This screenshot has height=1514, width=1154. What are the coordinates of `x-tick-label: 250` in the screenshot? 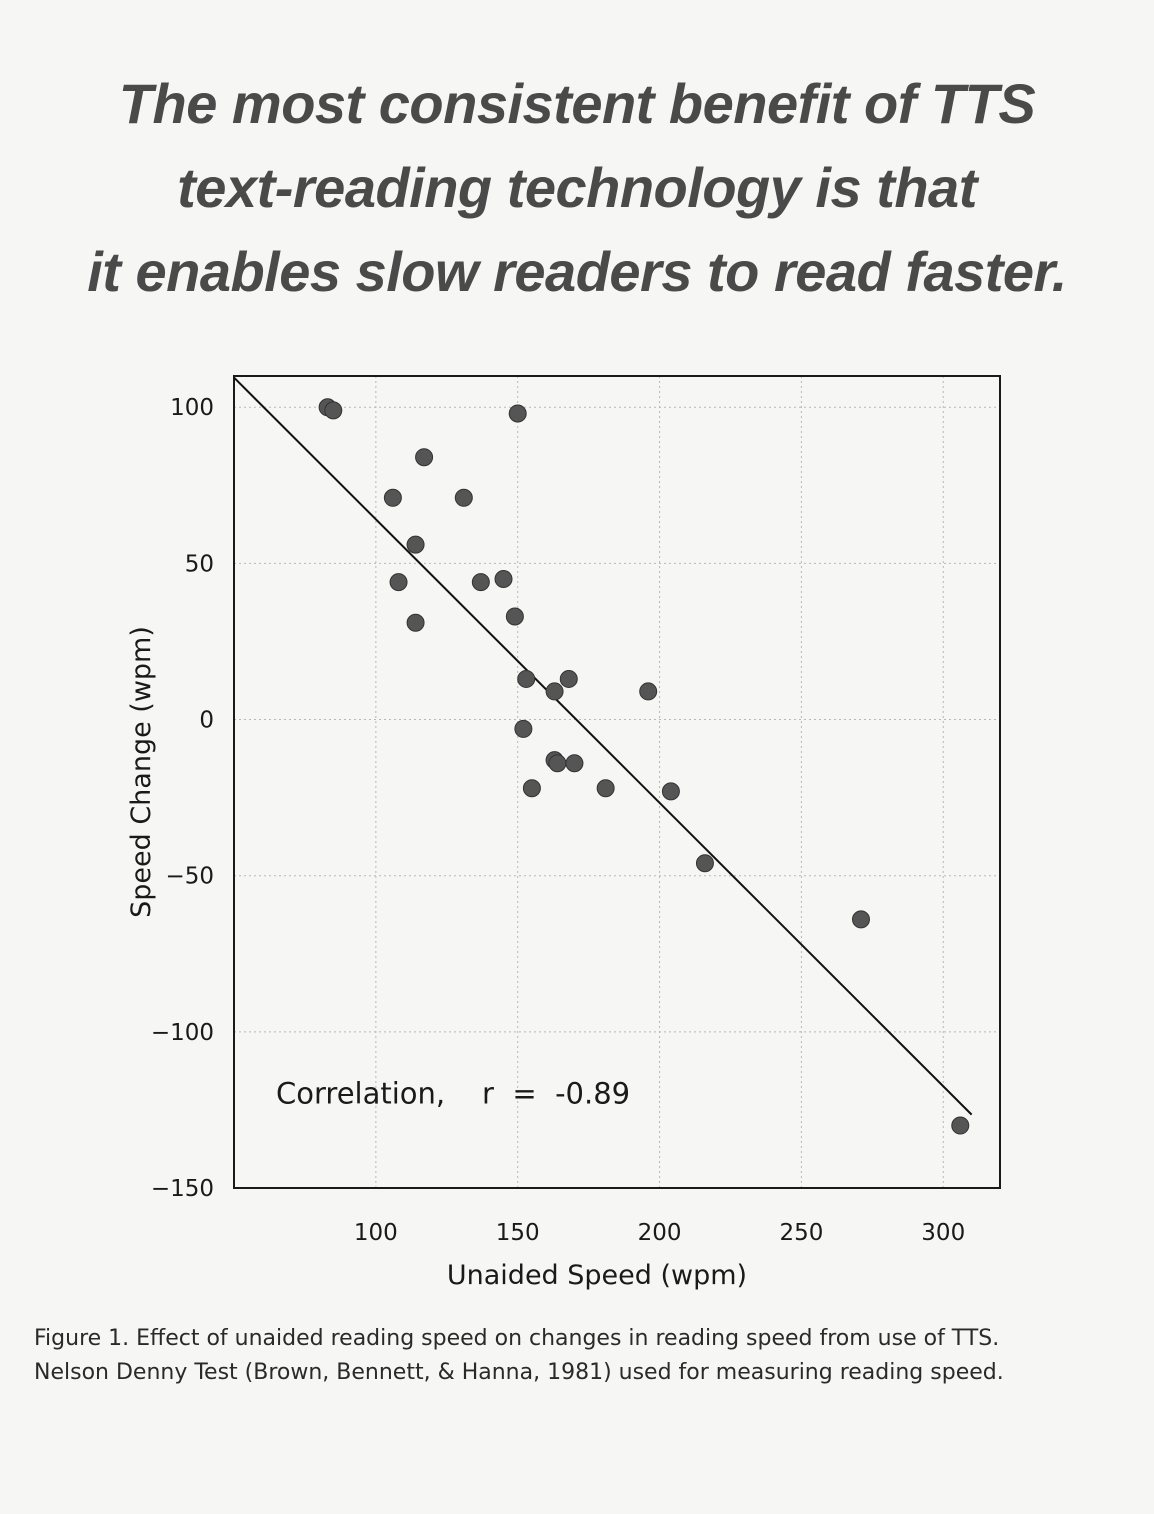 It's located at (801, 1233).